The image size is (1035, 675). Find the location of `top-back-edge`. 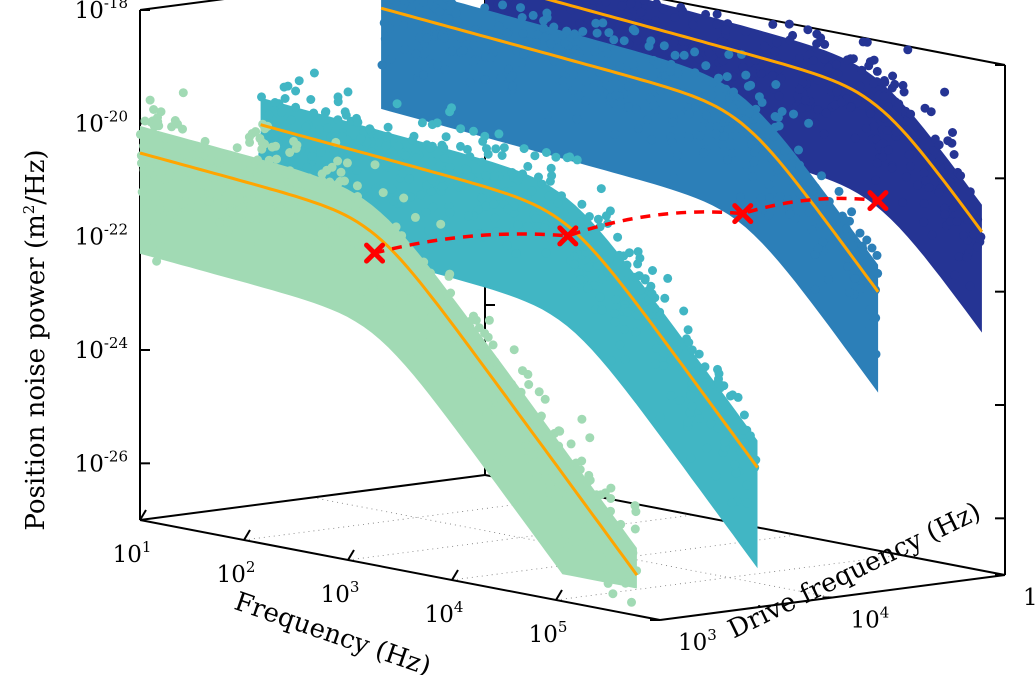

top-back-edge is located at coordinates (833, 33).